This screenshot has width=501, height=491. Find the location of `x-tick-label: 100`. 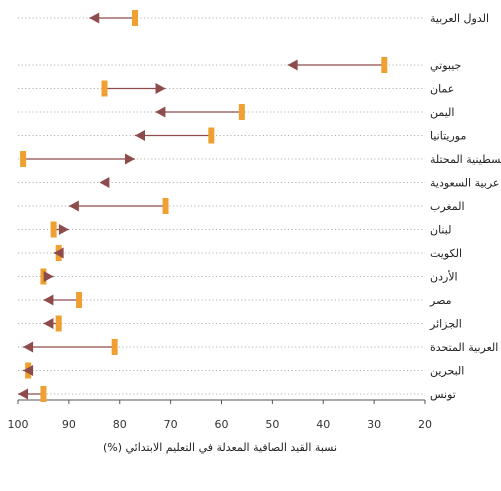

x-tick-label: 100 is located at coordinates (18, 424).